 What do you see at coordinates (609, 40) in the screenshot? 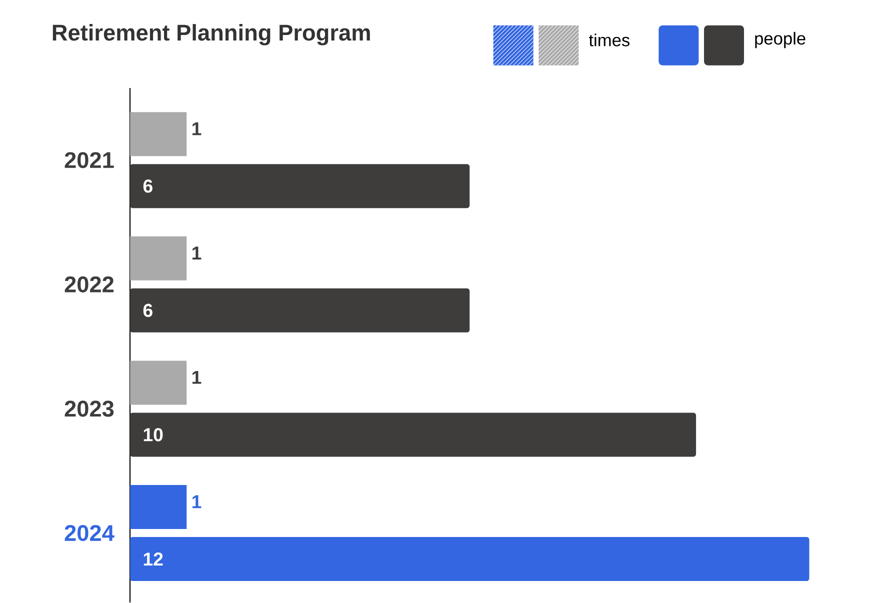
I see `legend-label: times` at bounding box center [609, 40].